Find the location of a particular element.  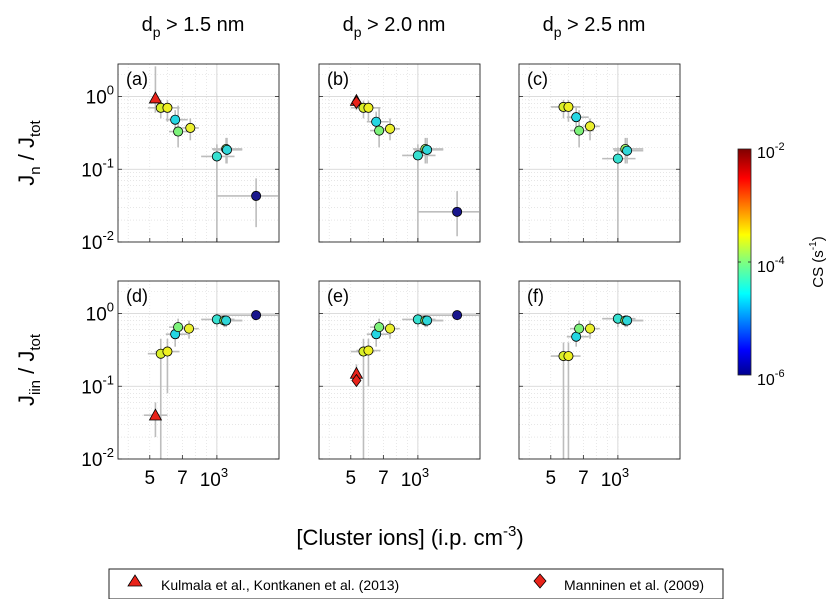

column-title-2: dp > 2.0 nm is located at coordinates (394, 27).